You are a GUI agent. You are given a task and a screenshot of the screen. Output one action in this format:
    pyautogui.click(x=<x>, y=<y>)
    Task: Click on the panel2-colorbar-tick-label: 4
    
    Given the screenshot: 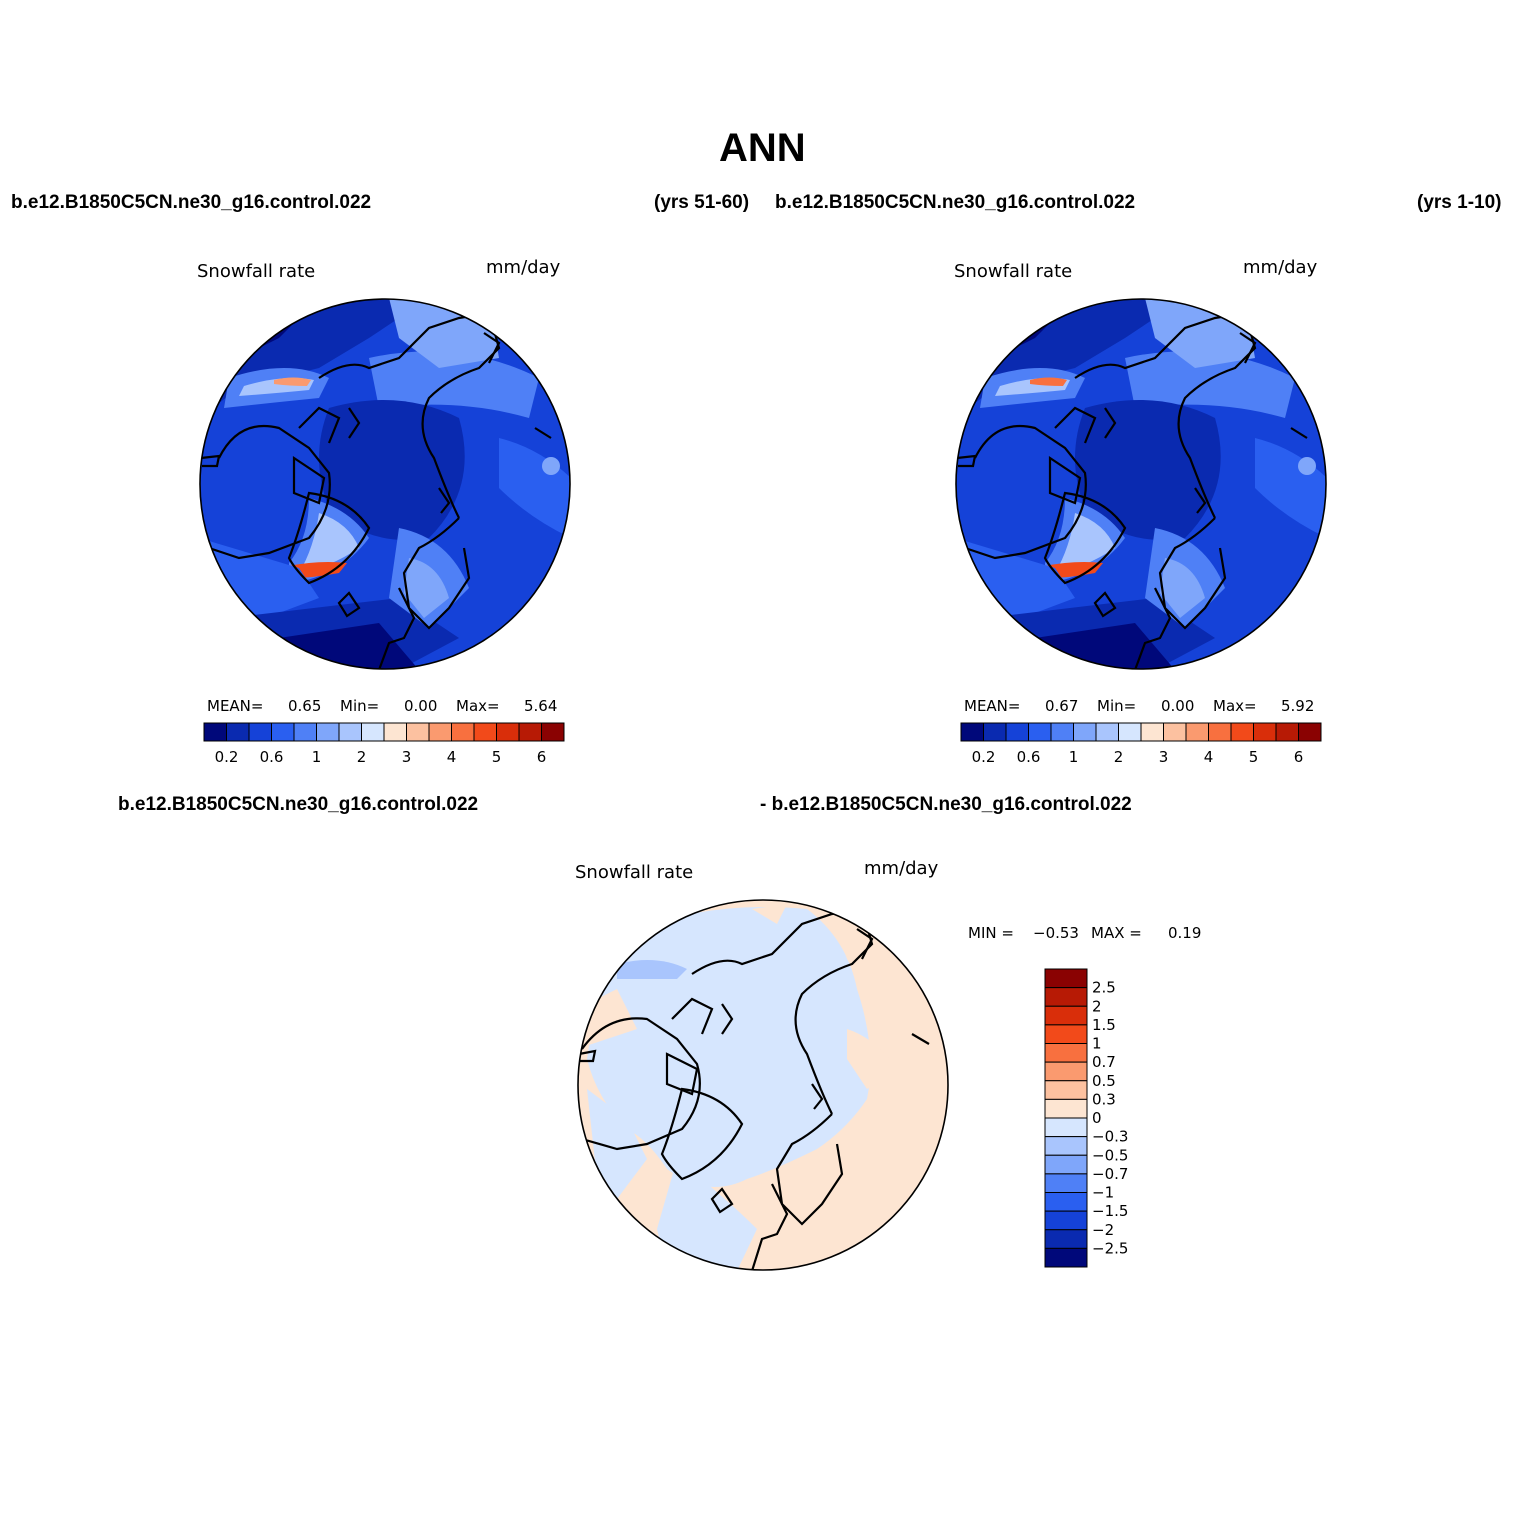 What is the action you would take?
    pyautogui.click(x=1209, y=757)
    